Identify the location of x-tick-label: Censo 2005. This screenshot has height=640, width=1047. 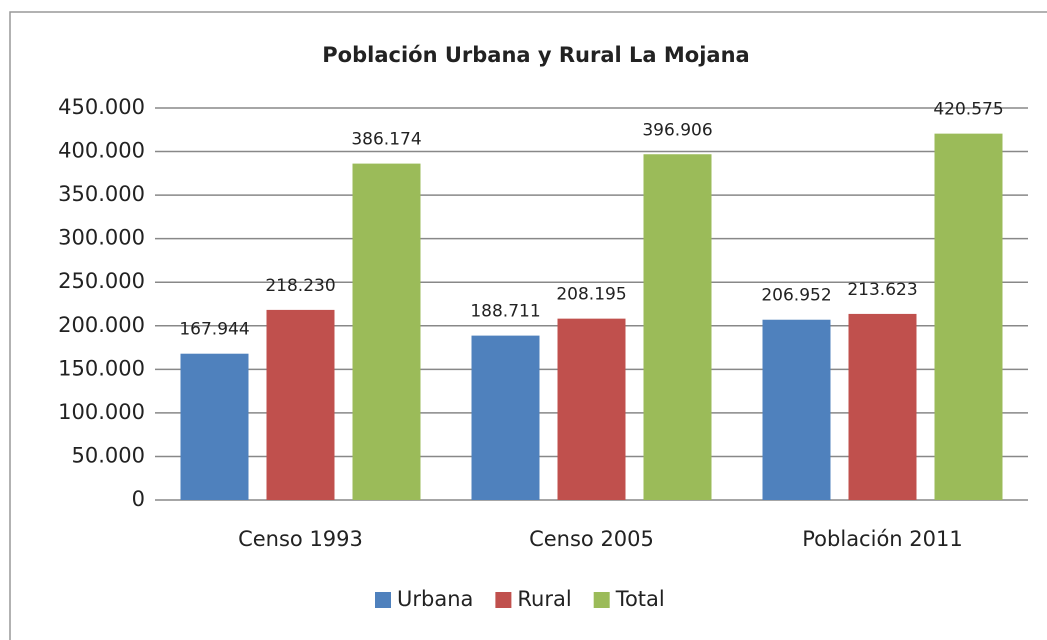
(591, 539).